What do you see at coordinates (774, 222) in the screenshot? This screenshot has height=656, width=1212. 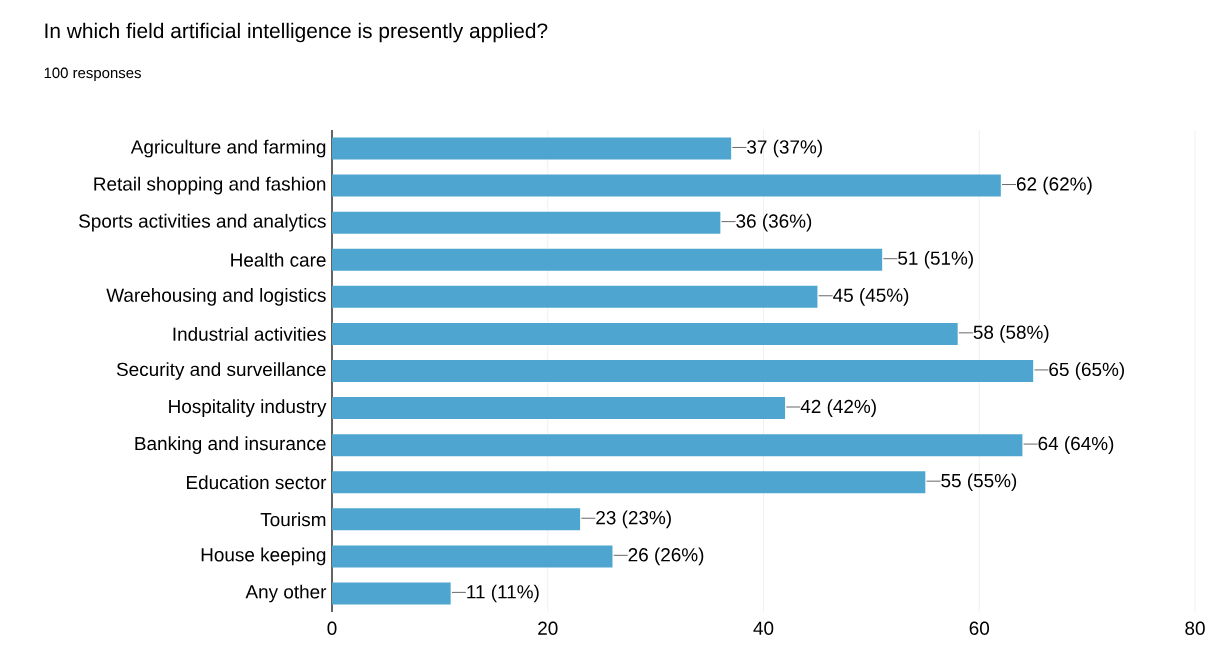 I see `data-label: 36 (36%)` at bounding box center [774, 222].